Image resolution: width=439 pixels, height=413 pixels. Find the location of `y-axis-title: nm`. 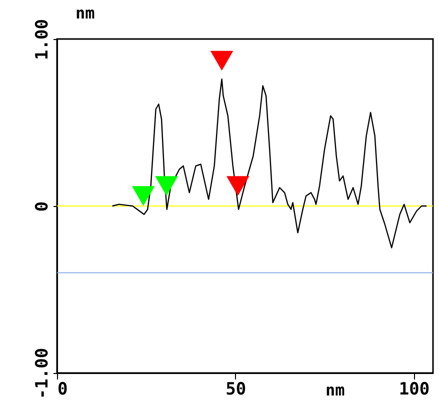

y-axis-title: nm is located at coordinates (86, 13).